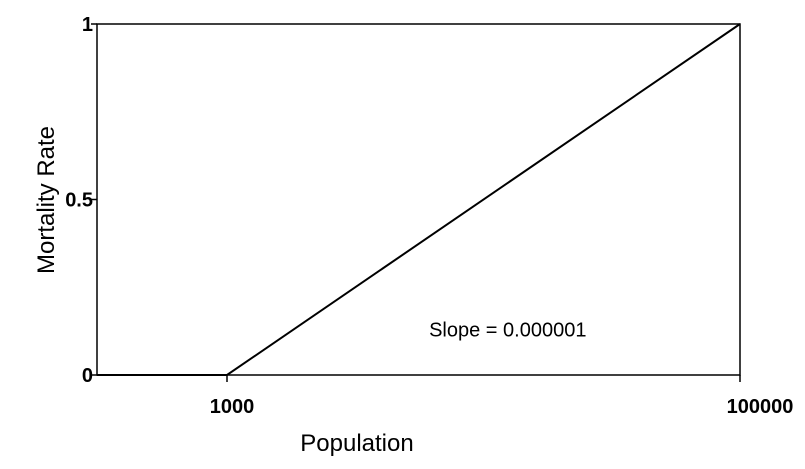 The height and width of the screenshot is (469, 805). I want to click on y-tick-label: 0.5, so click(79, 201).